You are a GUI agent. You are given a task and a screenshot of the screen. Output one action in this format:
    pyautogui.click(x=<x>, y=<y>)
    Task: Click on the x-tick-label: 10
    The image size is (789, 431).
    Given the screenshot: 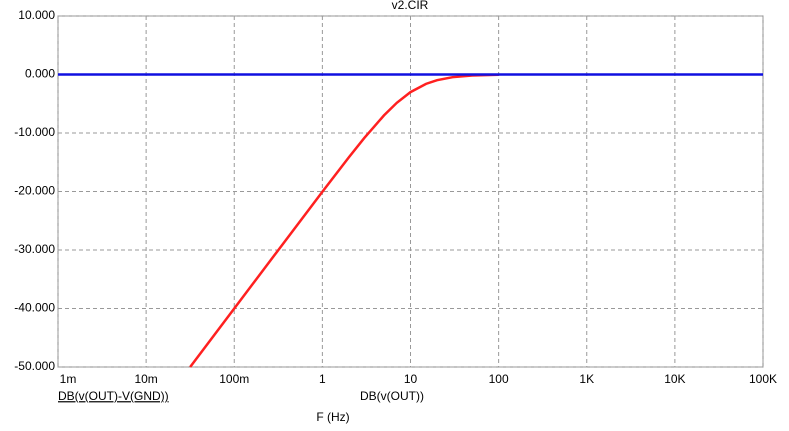 What is the action you would take?
    pyautogui.click(x=411, y=379)
    